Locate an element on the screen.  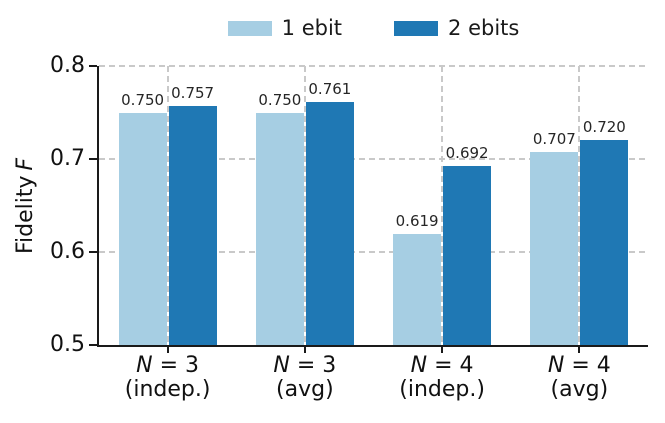
x-tick-label: N = 3 (avg) is located at coordinates (305, 377).